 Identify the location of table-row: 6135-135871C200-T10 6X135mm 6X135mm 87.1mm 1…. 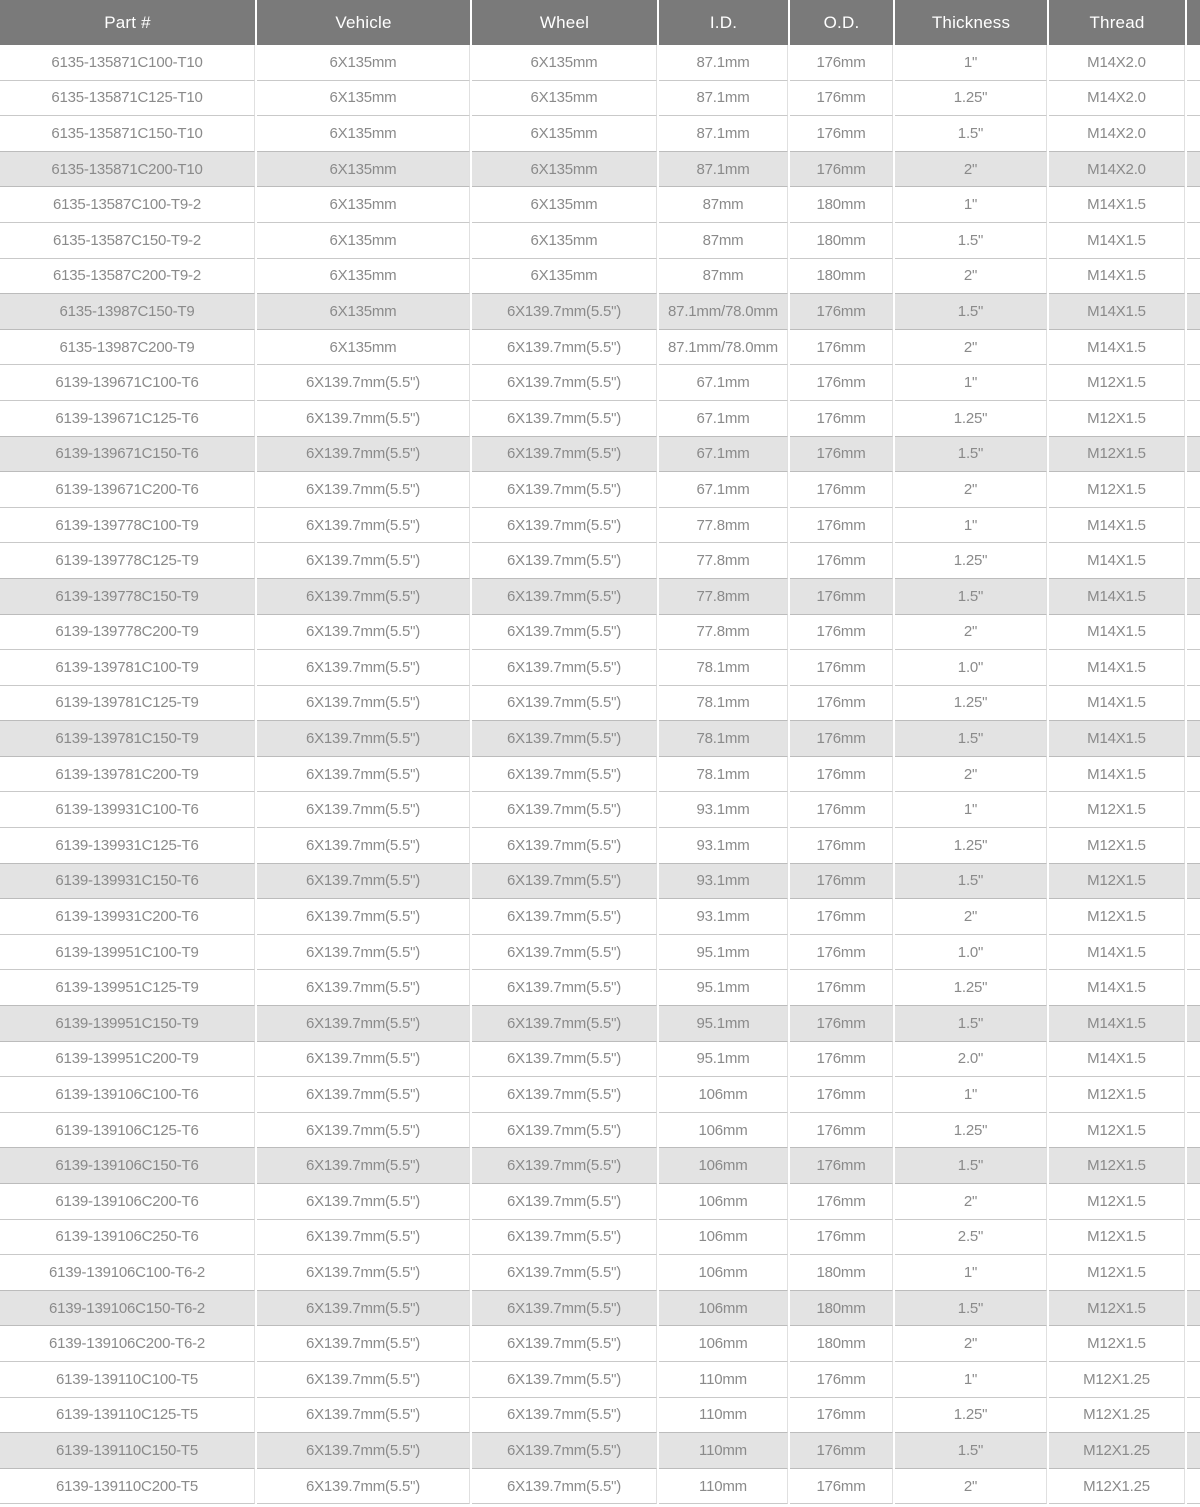
(600, 169).